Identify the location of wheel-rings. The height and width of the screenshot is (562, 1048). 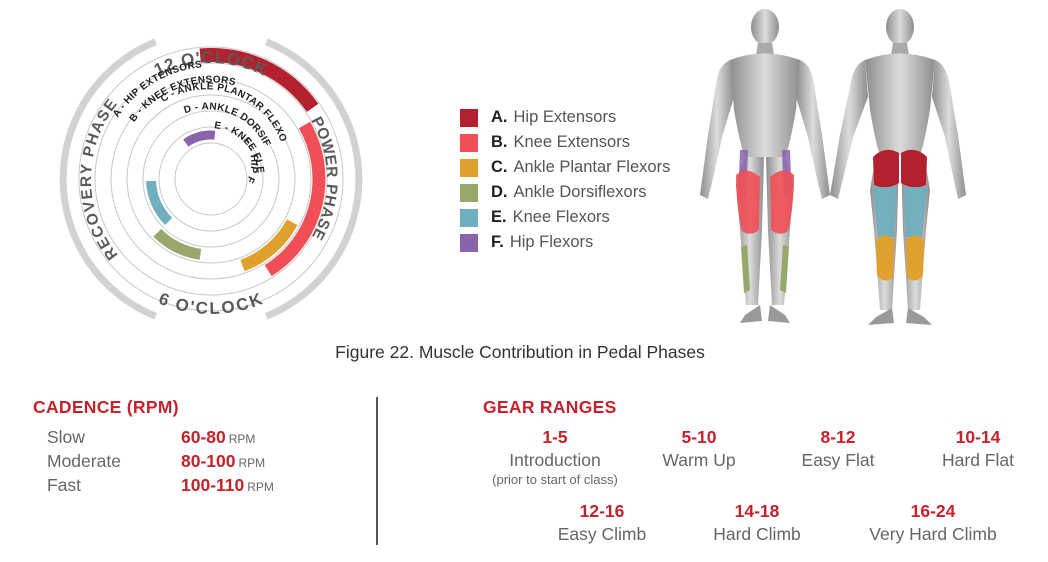
(211, 179).